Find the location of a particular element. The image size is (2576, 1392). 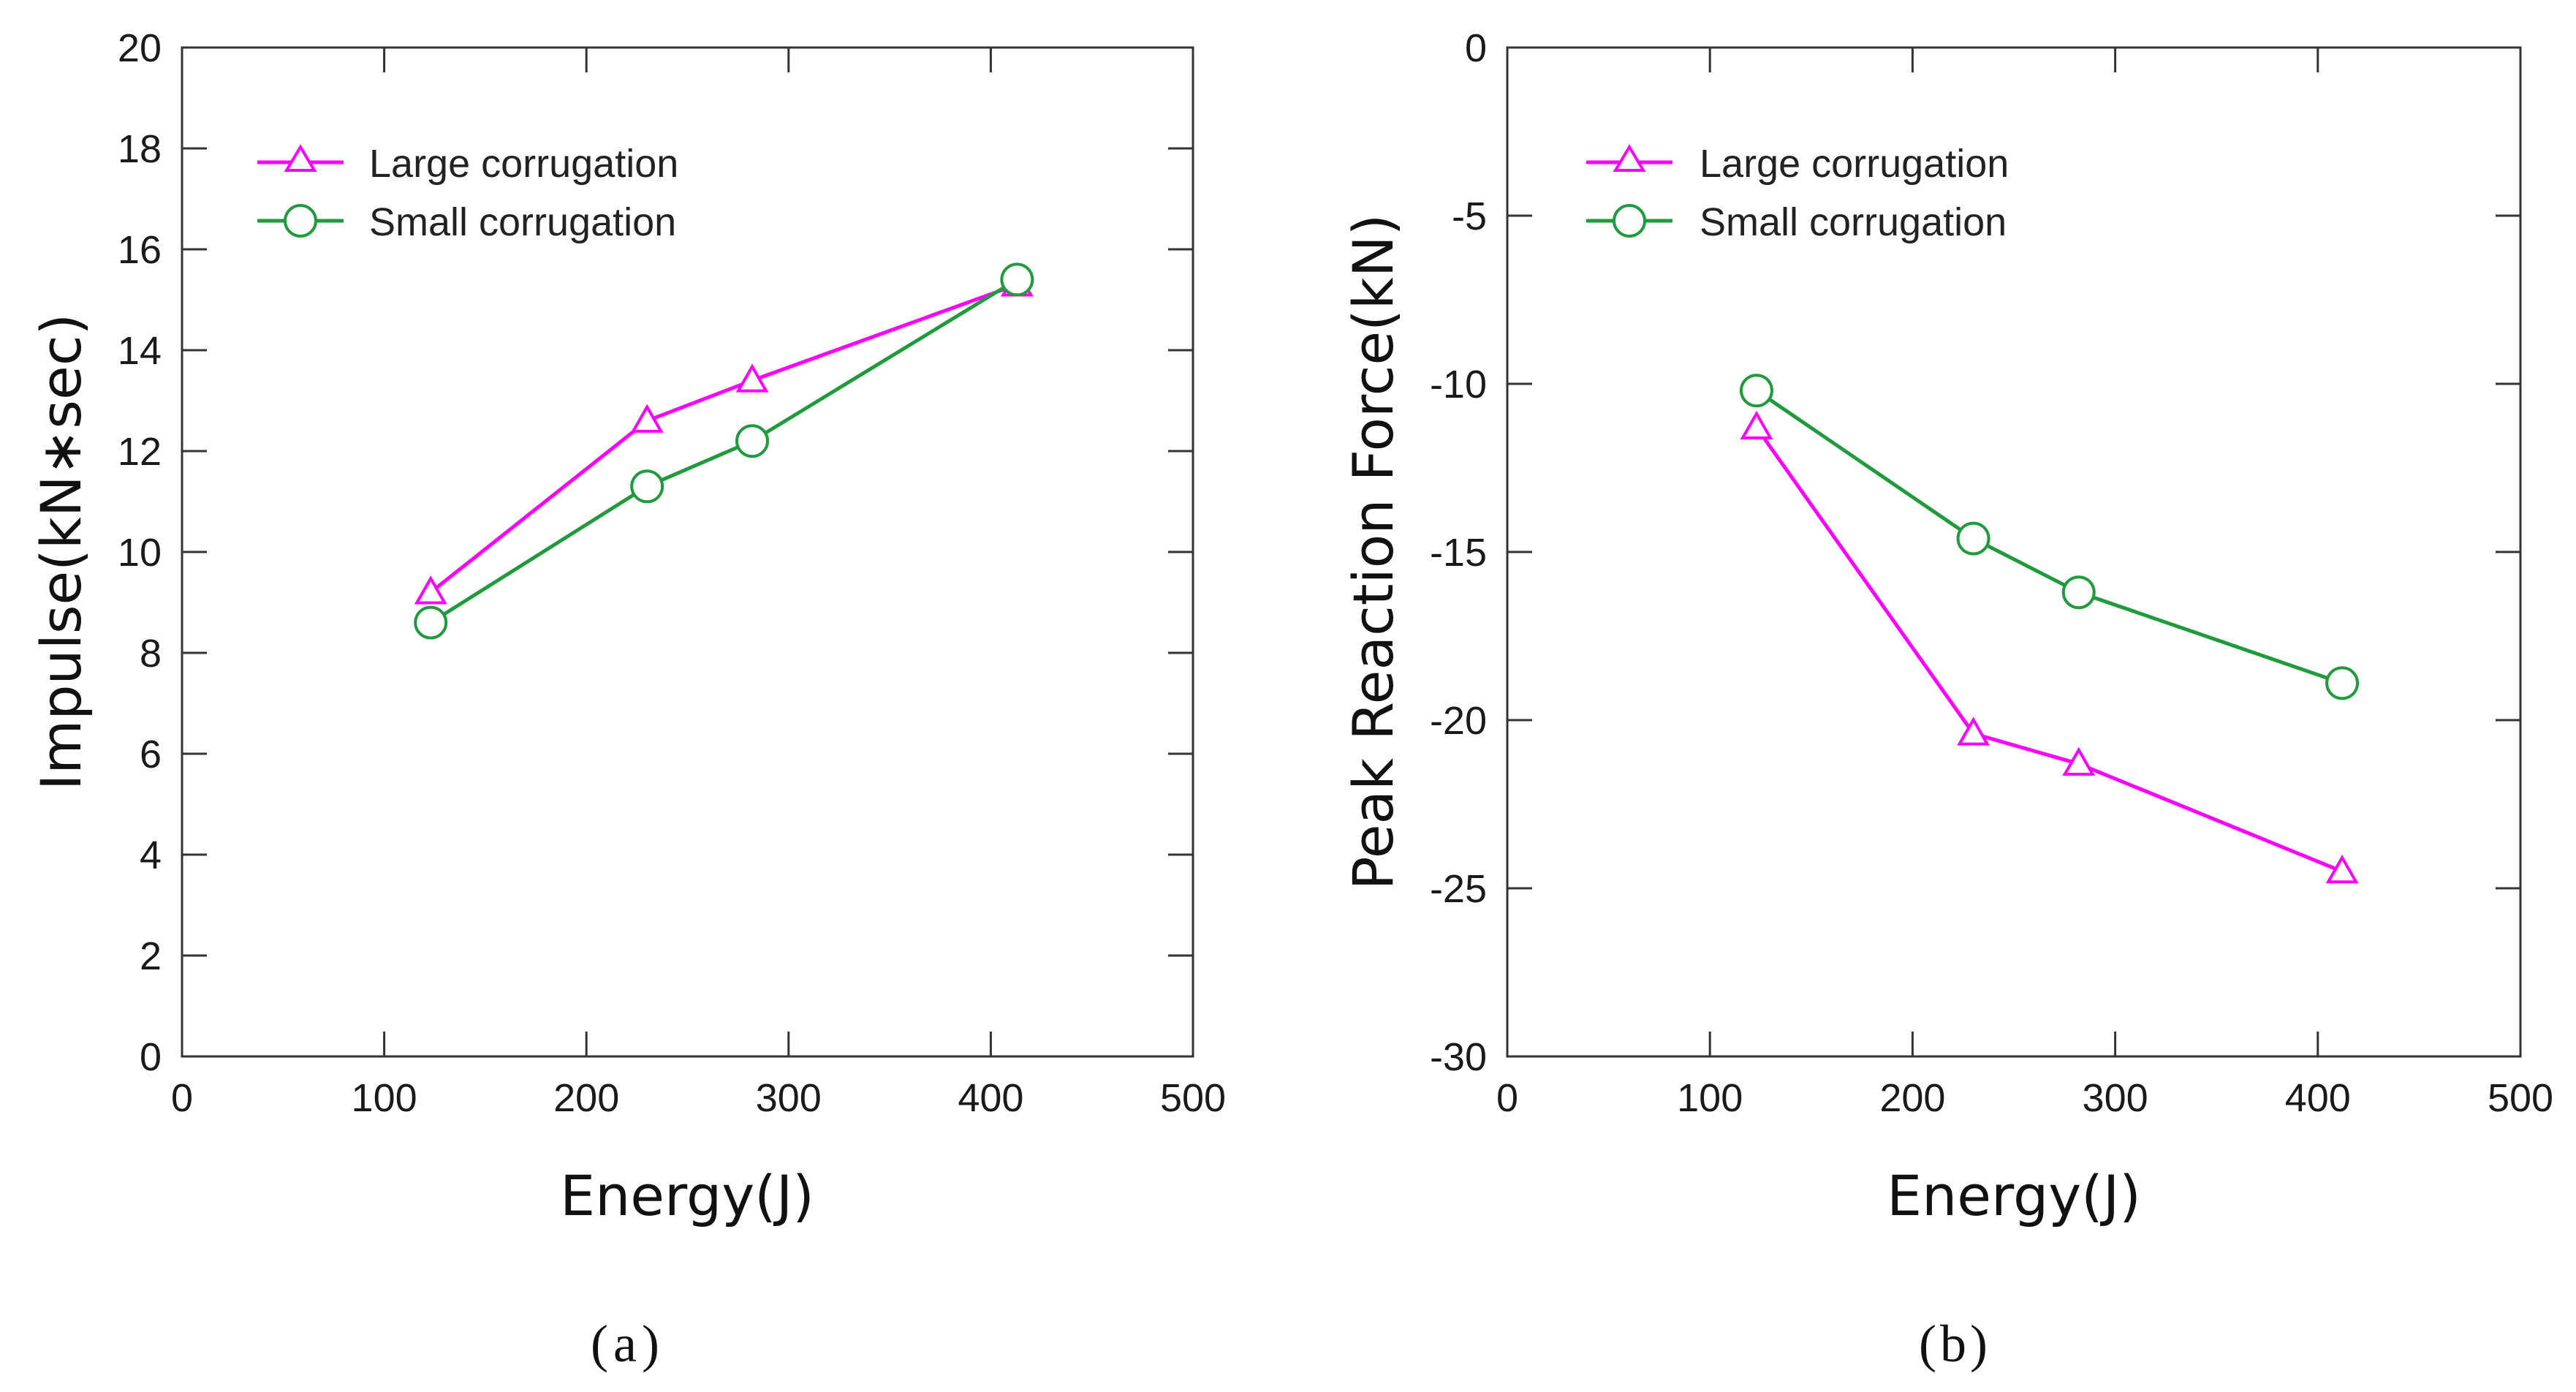

panel-label: a is located at coordinates (625, 1344).